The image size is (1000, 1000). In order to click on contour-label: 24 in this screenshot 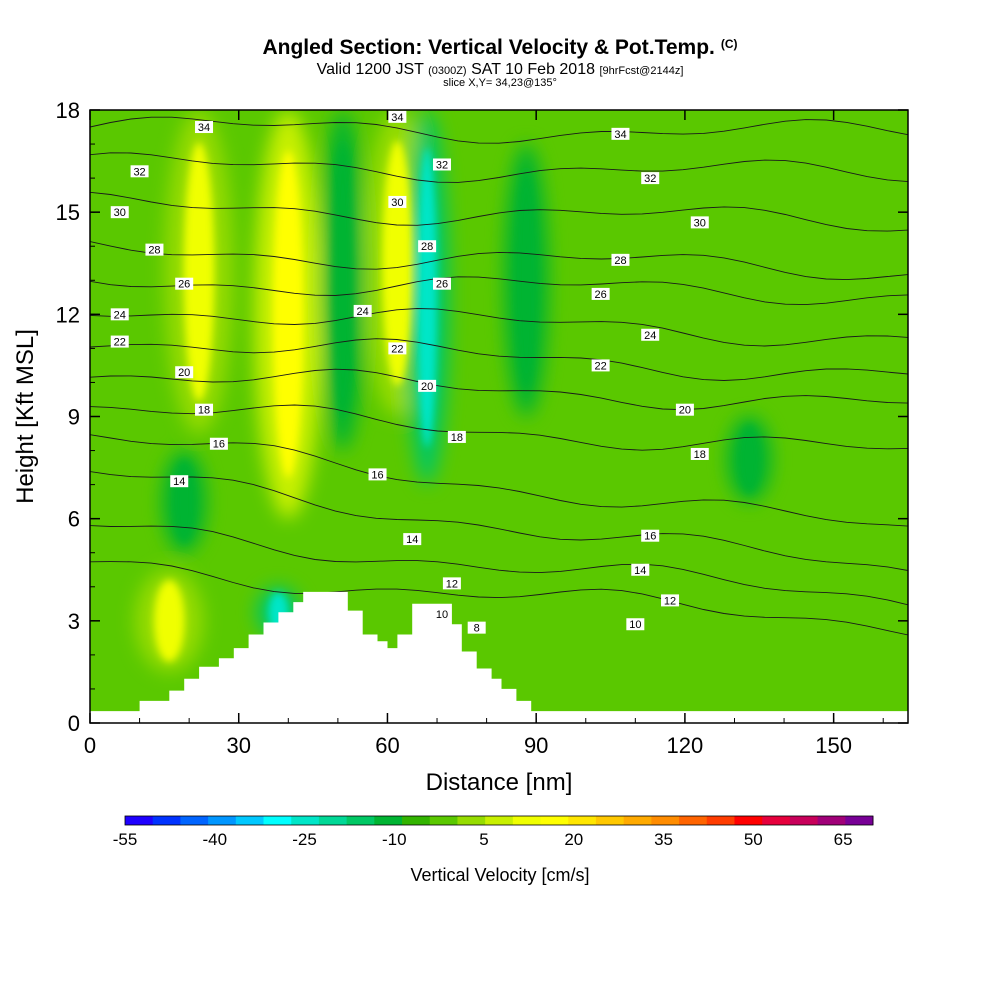, I will do `click(363, 312)`.